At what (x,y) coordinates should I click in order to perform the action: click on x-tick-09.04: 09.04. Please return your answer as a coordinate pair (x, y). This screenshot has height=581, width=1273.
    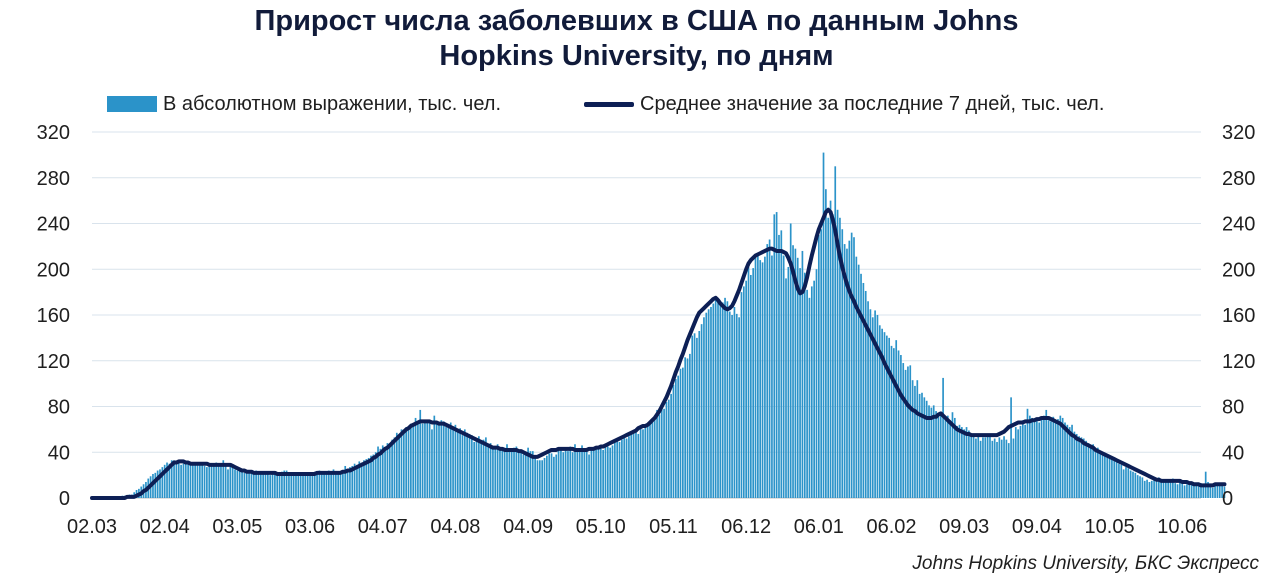
    Looking at the image, I should click on (1037, 527).